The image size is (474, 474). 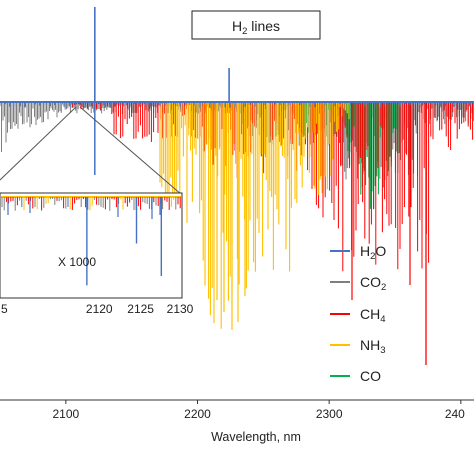 What do you see at coordinates (180, 309) in the screenshot?
I see `inset-tick-label: 2130` at bounding box center [180, 309].